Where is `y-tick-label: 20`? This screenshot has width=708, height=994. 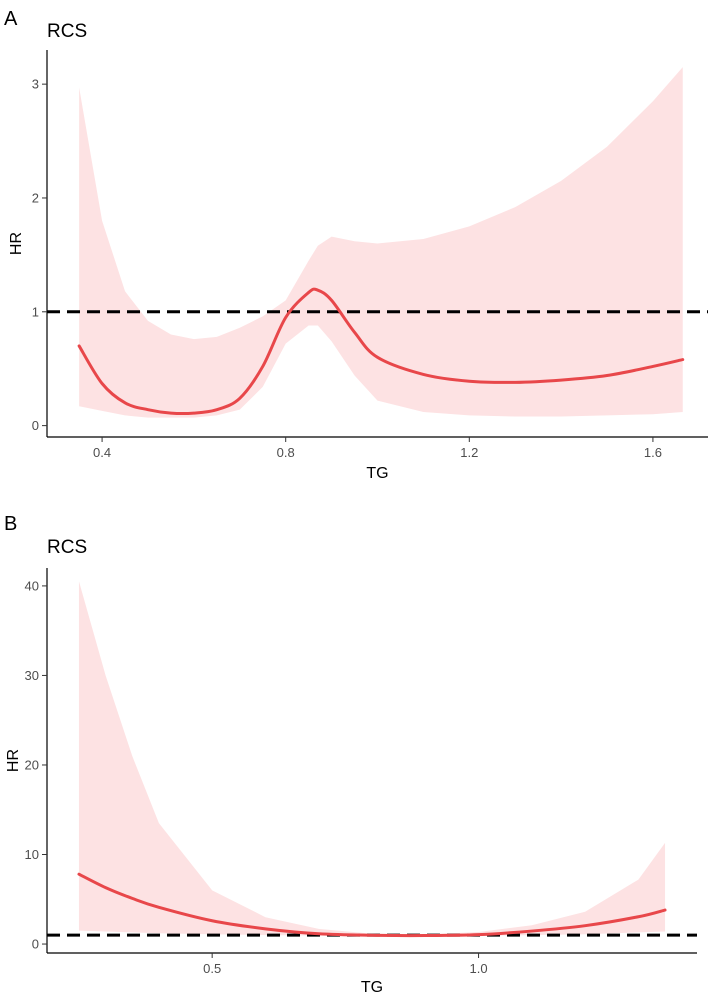
y-tick-label: 20 is located at coordinates (32, 764).